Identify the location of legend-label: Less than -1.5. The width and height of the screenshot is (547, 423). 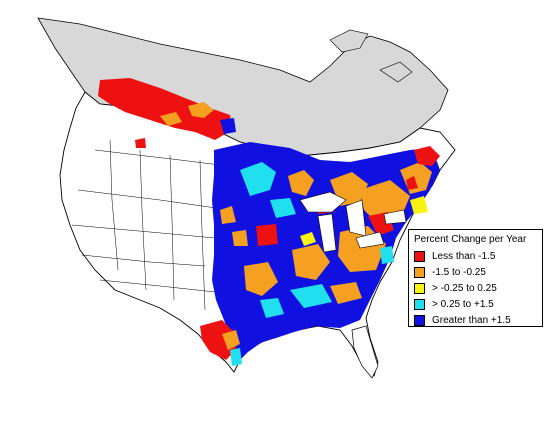
(464, 256).